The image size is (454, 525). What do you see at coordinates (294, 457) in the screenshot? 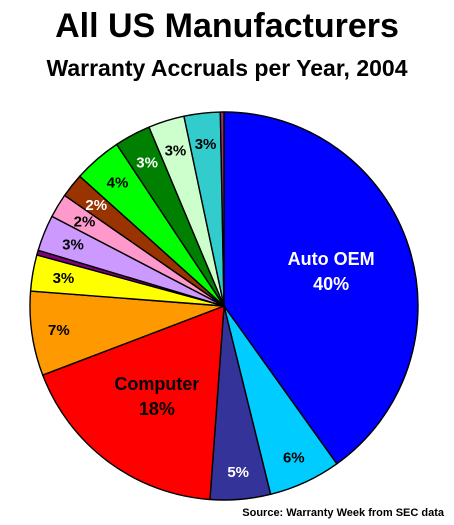
I see `pie-slice-label: 6%` at bounding box center [294, 457].